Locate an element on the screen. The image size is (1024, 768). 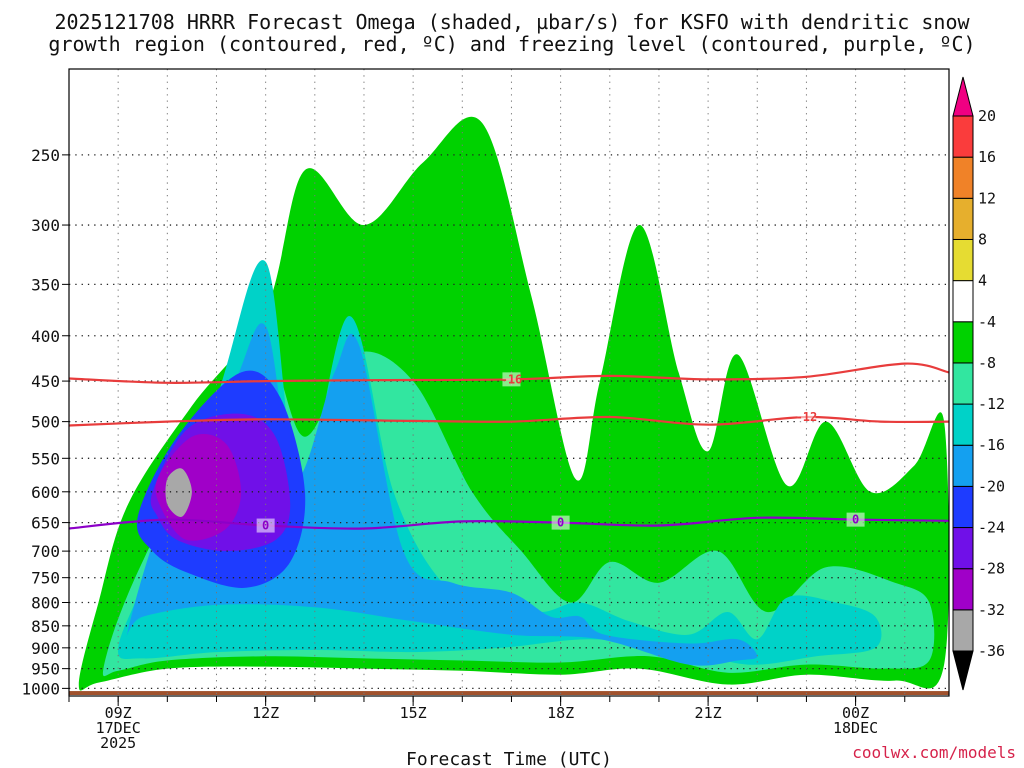
colorbar-max-arrow is located at coordinates (963, 96).